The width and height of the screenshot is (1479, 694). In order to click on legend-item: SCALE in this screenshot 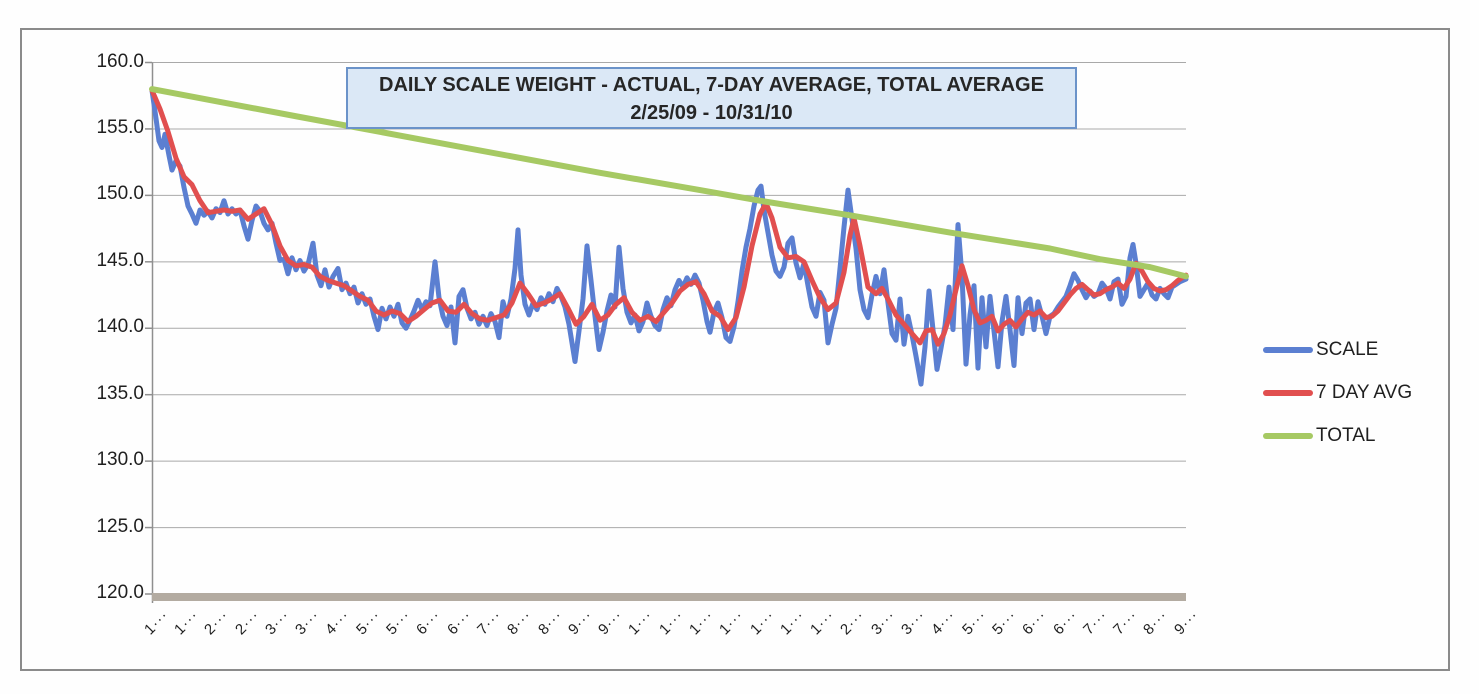, I will do `click(1337, 350)`.